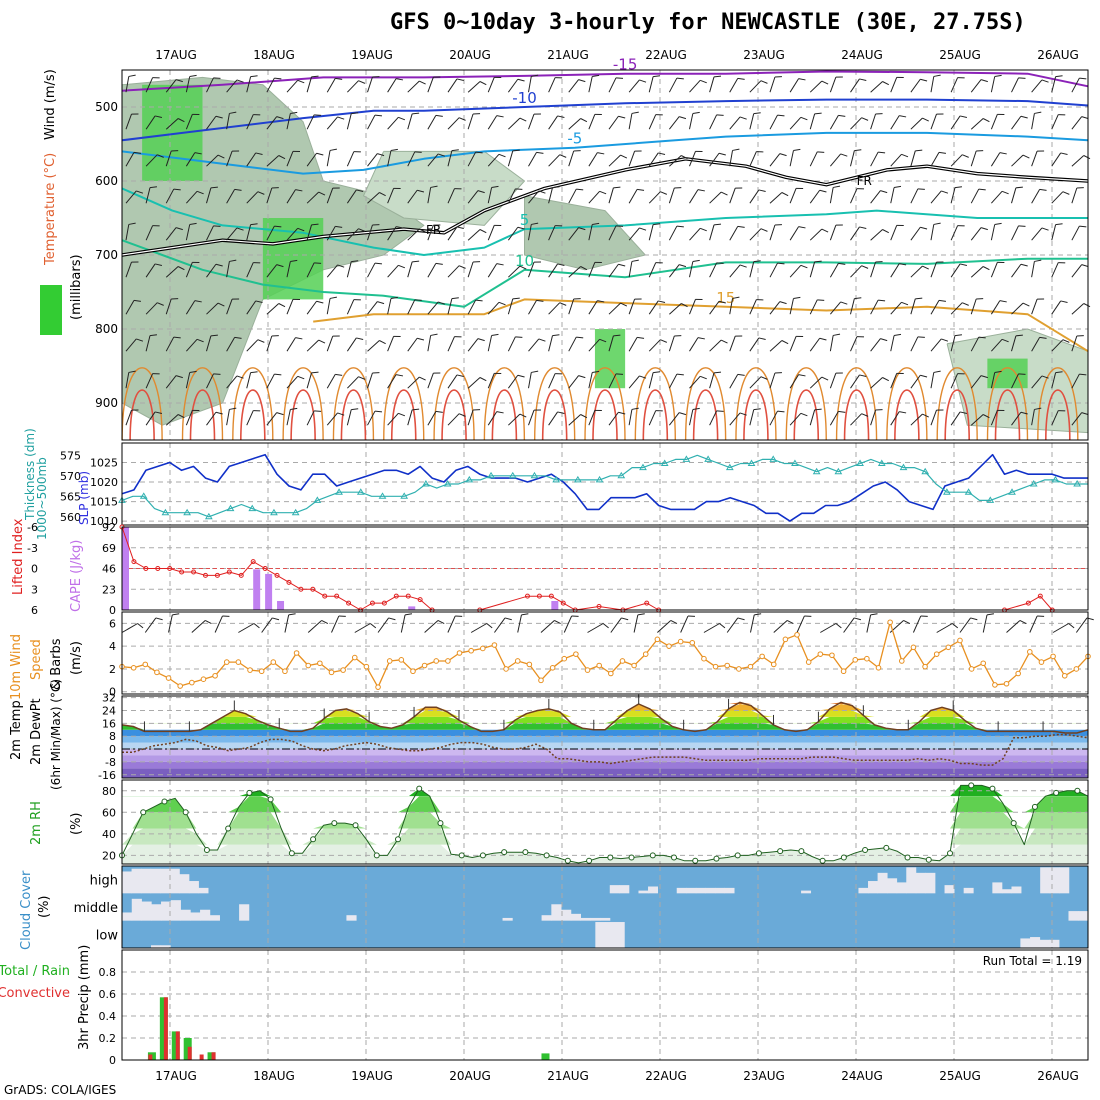  What do you see at coordinates (605, 854) in the screenshot?
I see `rh-band-area` at bounding box center [605, 854].